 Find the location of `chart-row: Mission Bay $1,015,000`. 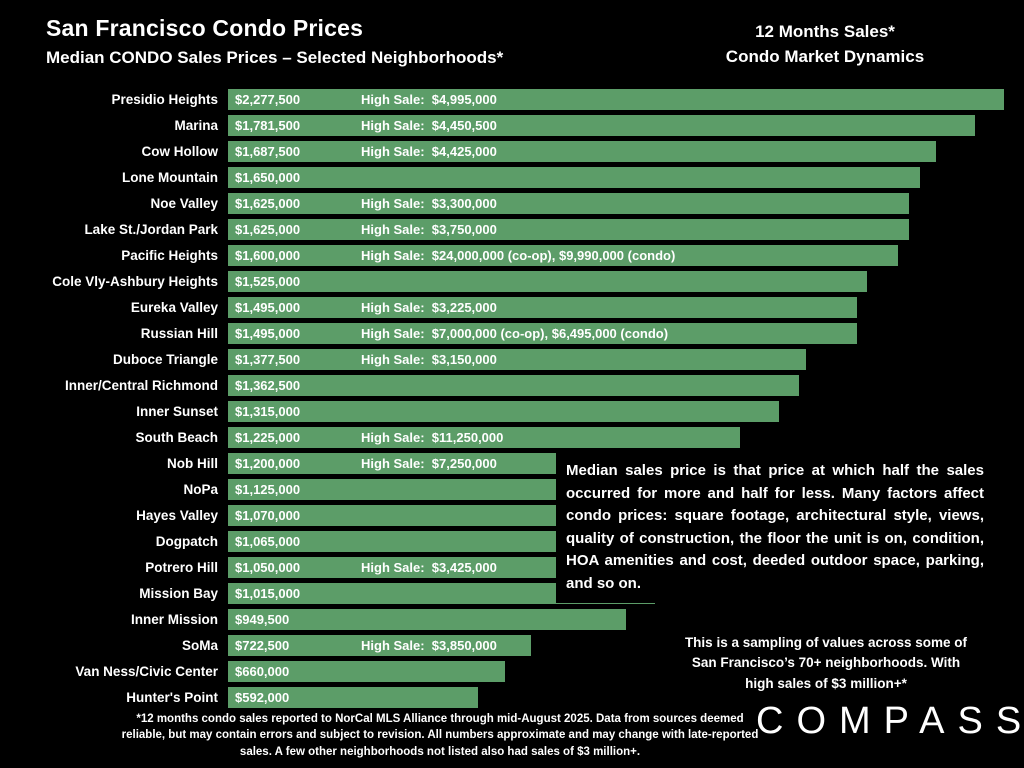

chart-row: Mission Bay $1,015,000 is located at coordinates (505, 593).